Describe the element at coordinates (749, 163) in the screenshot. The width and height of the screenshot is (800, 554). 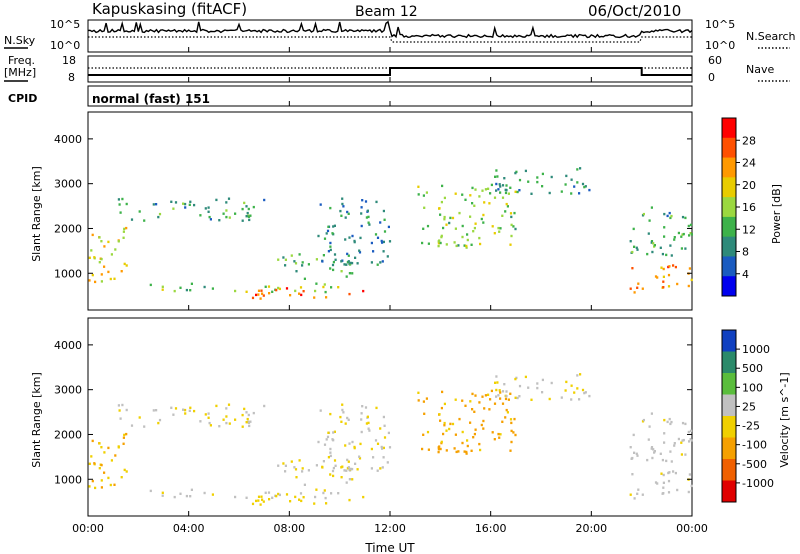
I see `colorbar-tick-label: 24` at that location.